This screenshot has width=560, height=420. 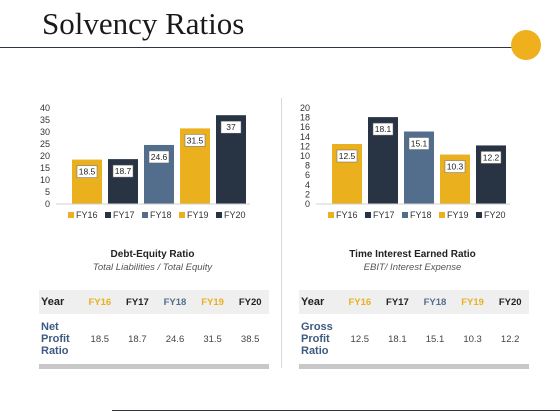 I want to click on table-cell: 18.7, so click(x=137, y=339).